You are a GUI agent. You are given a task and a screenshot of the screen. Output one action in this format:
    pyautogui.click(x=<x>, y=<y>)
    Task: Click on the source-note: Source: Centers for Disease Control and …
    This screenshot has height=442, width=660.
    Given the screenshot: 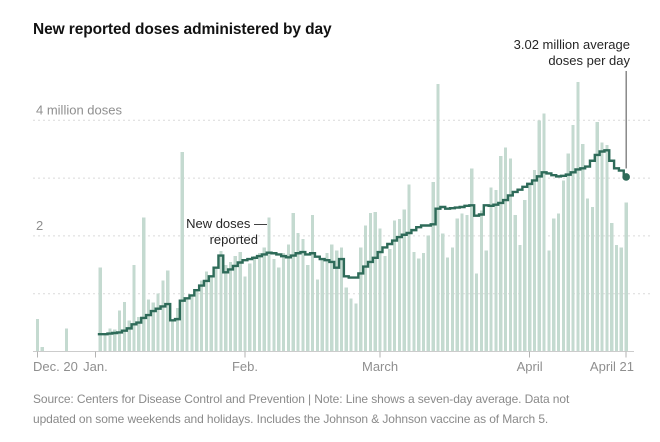 What is the action you would take?
    pyautogui.click(x=301, y=409)
    